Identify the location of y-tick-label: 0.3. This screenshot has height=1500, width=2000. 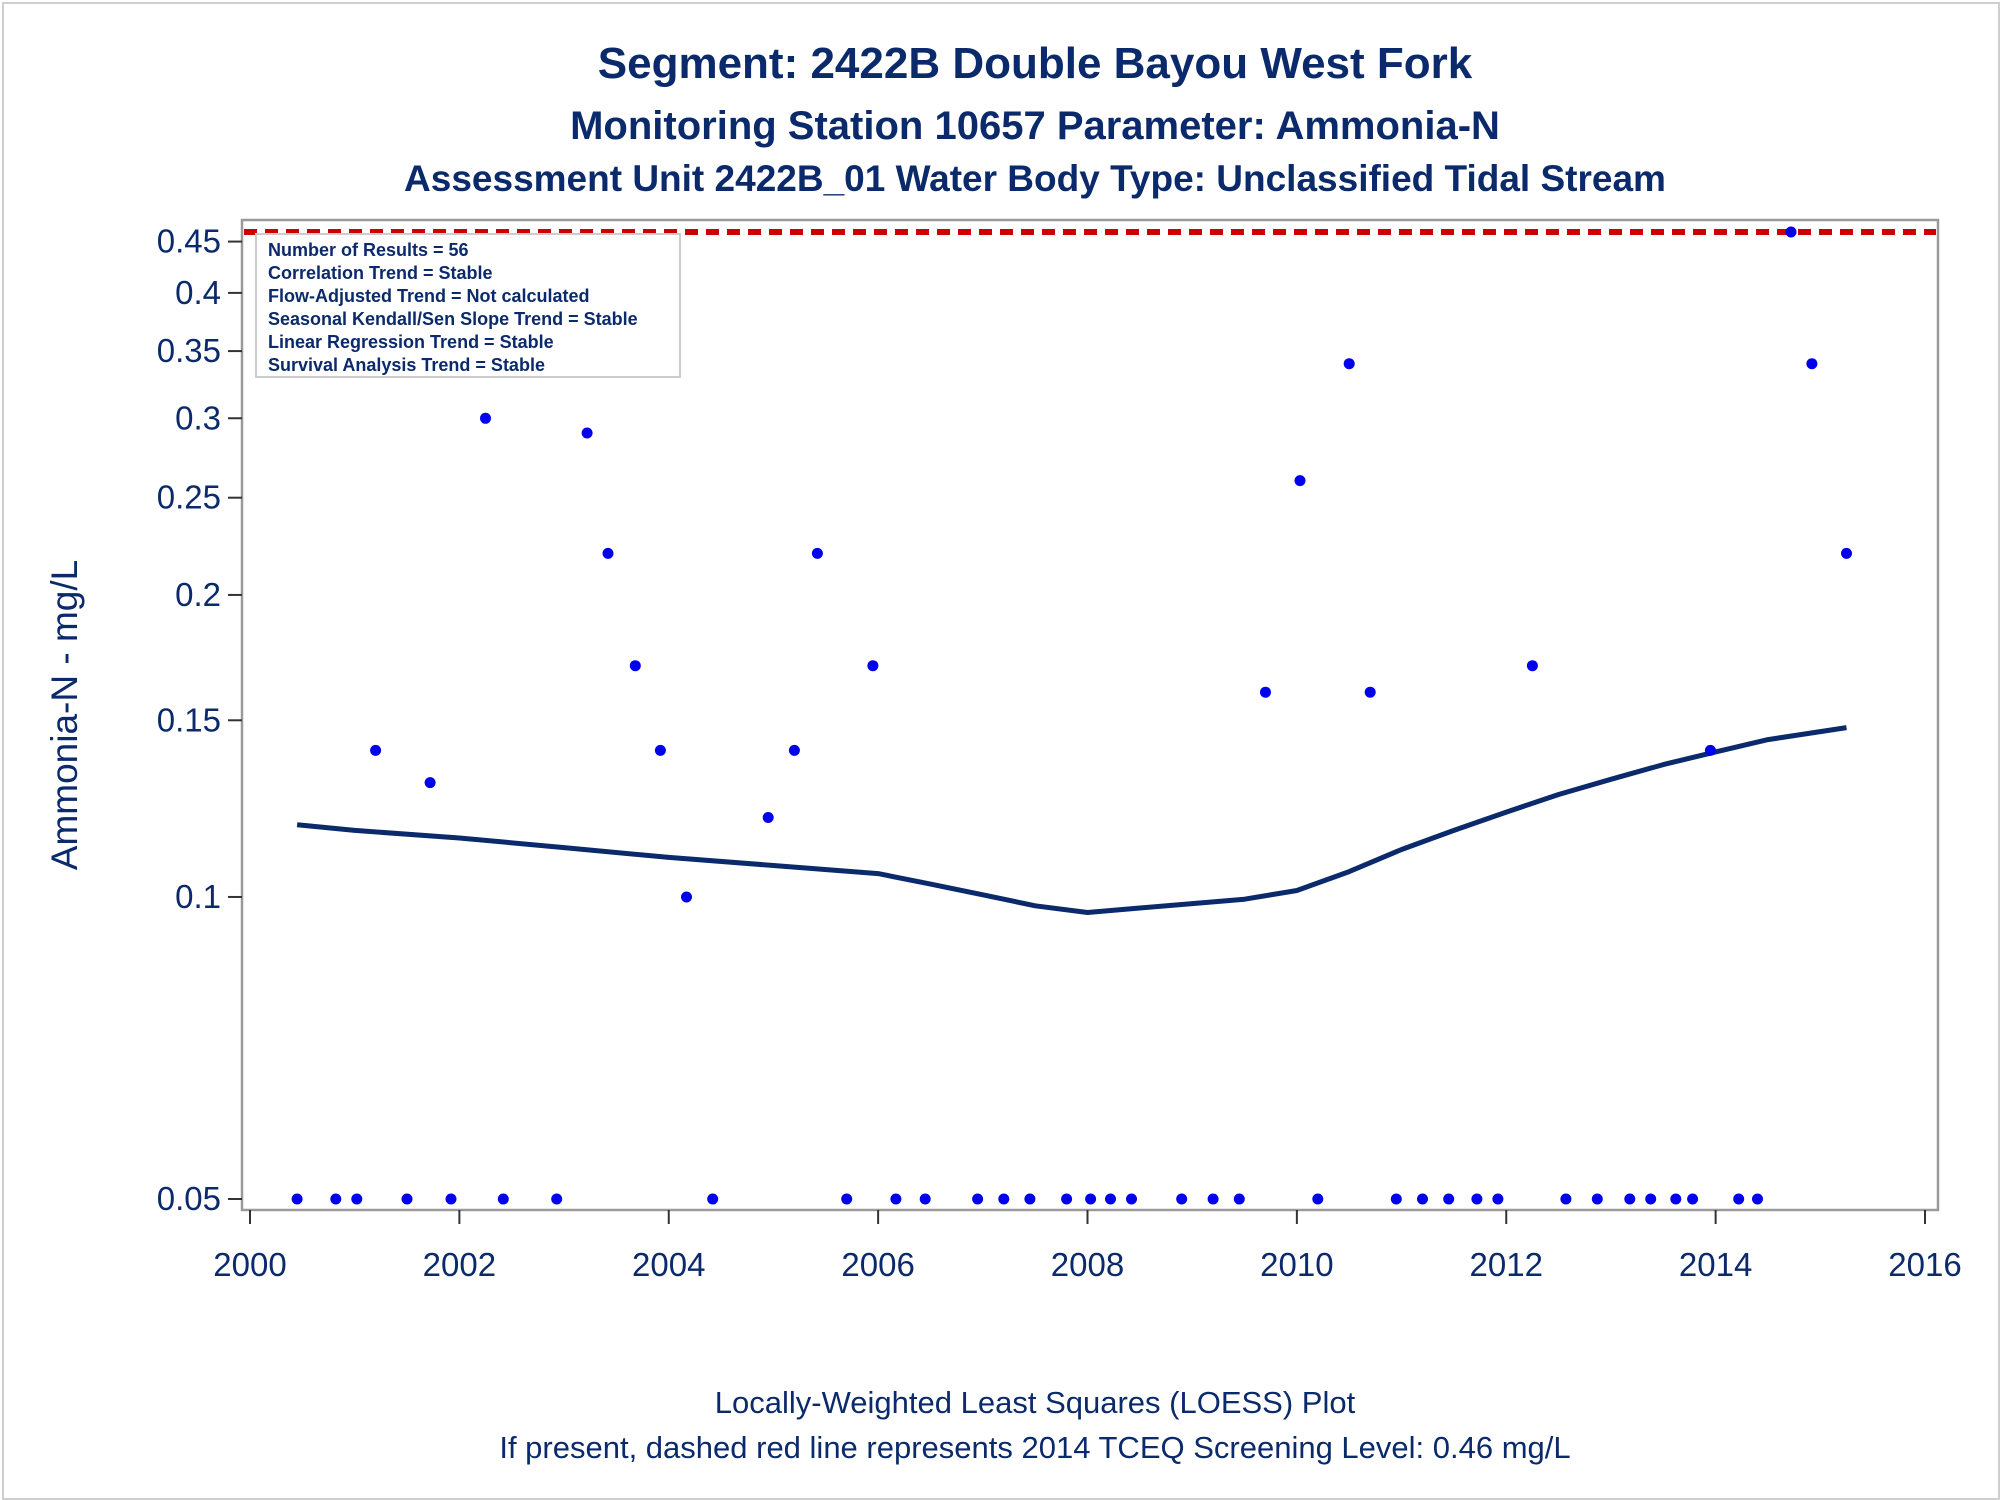
(198, 417).